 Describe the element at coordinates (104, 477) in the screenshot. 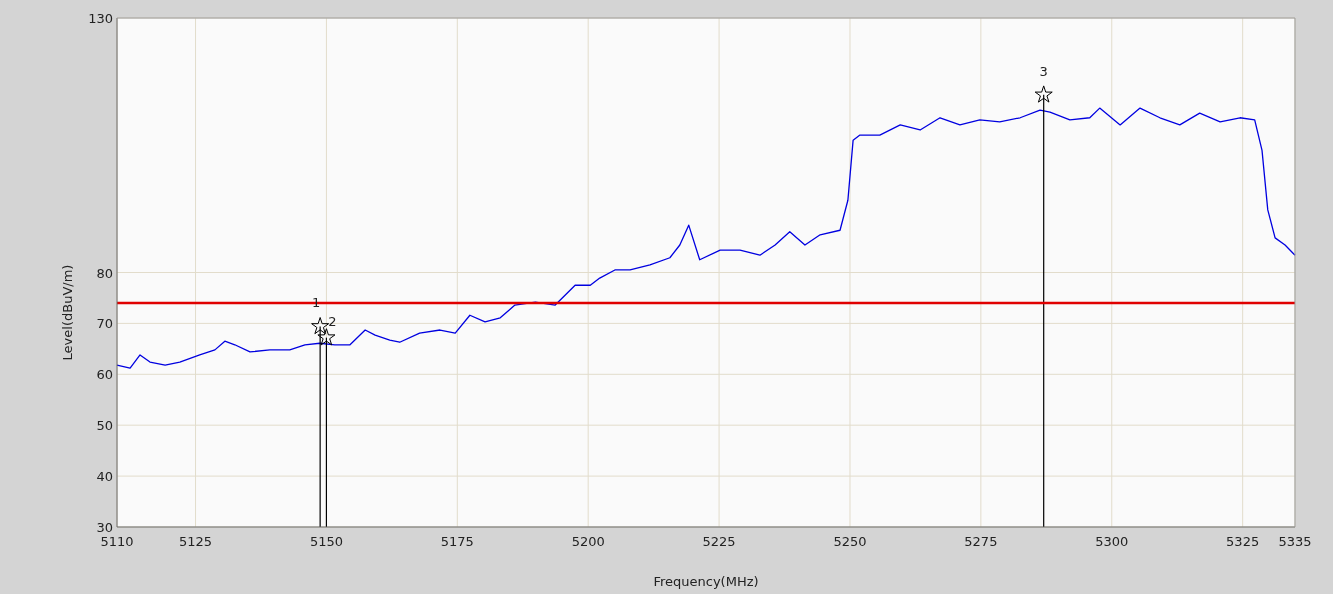

I see `y-tick-label: 40` at that location.